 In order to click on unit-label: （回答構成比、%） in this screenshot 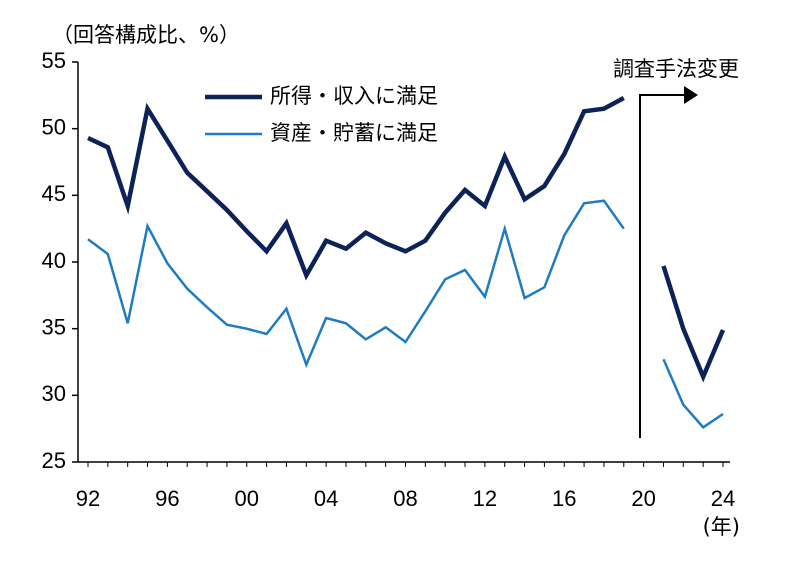, I will do `click(146, 35)`.